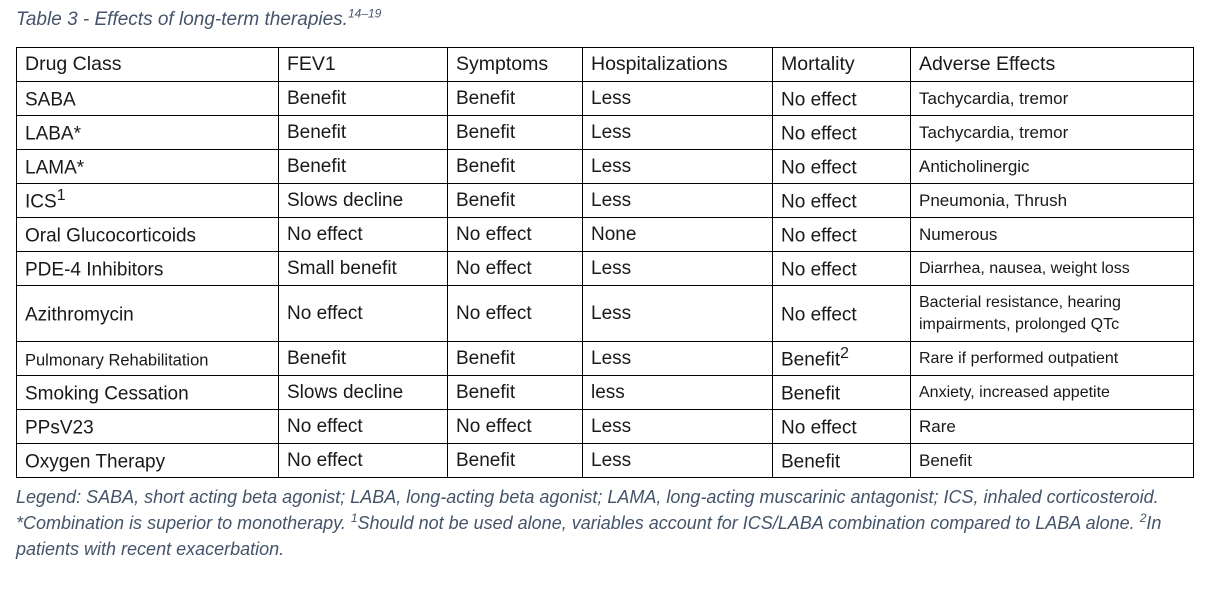 This screenshot has width=1214, height=589. What do you see at coordinates (1052, 426) in the screenshot?
I see `cell-adverse-effects: Rare` at bounding box center [1052, 426].